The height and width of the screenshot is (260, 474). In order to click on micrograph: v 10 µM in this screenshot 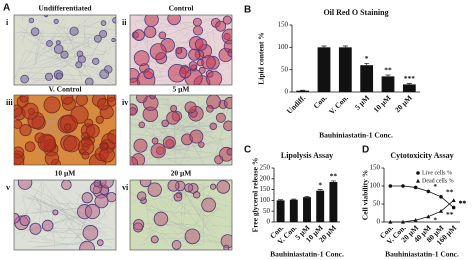, I will do `click(61, 210)`.